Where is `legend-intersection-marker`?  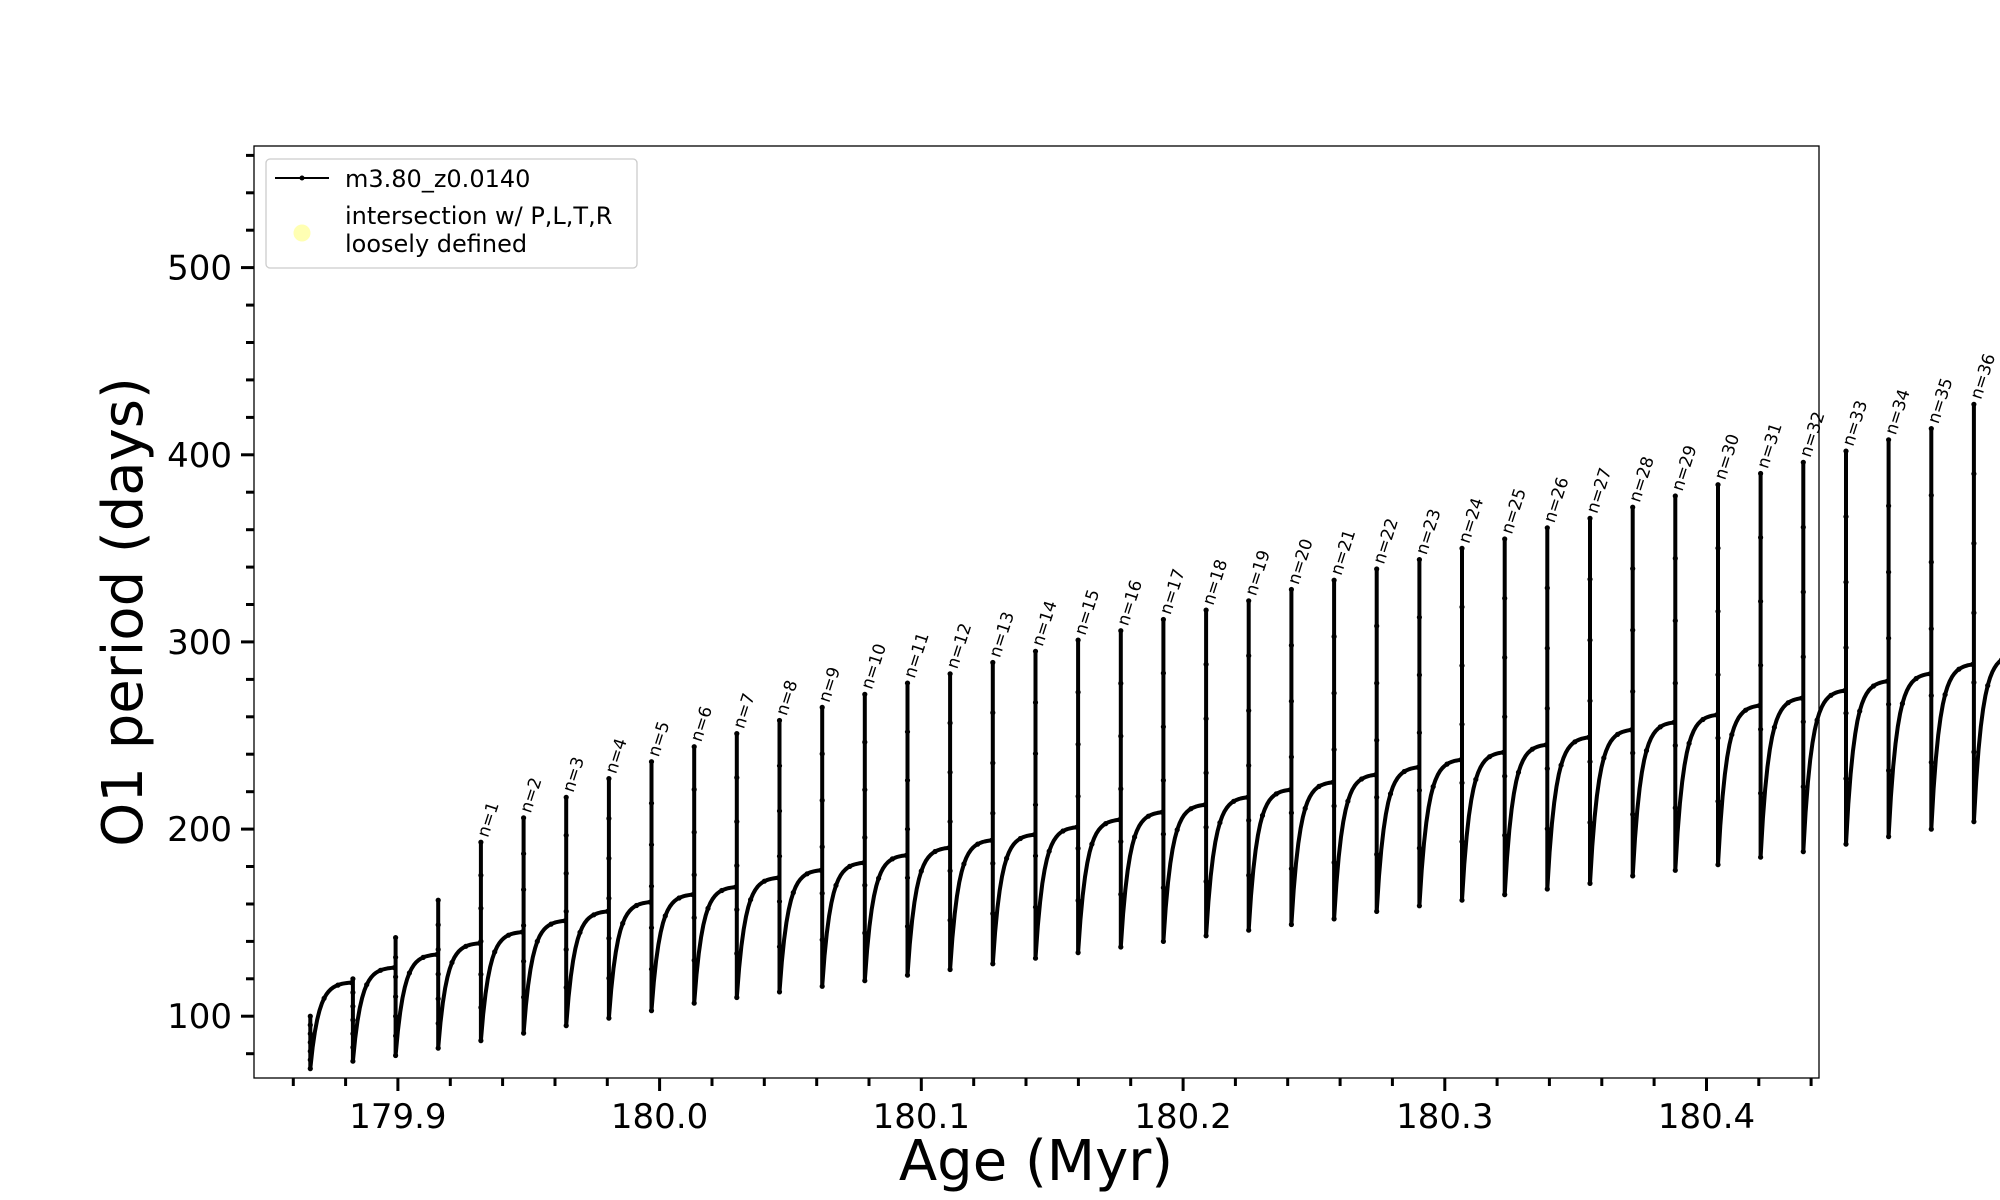 legend-intersection-marker is located at coordinates (302, 233).